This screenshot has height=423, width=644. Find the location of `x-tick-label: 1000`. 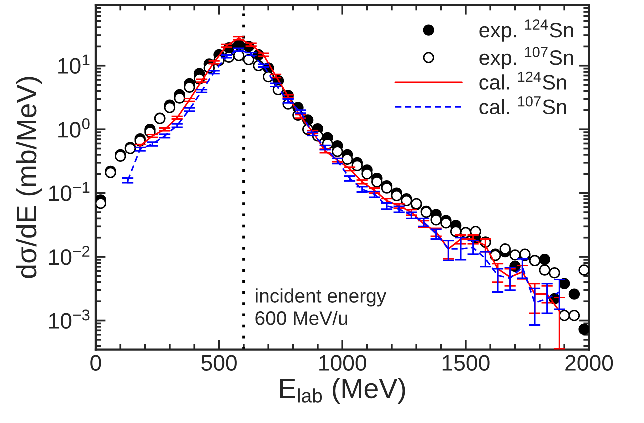

x-tick-label: 1000 is located at coordinates (343, 363).